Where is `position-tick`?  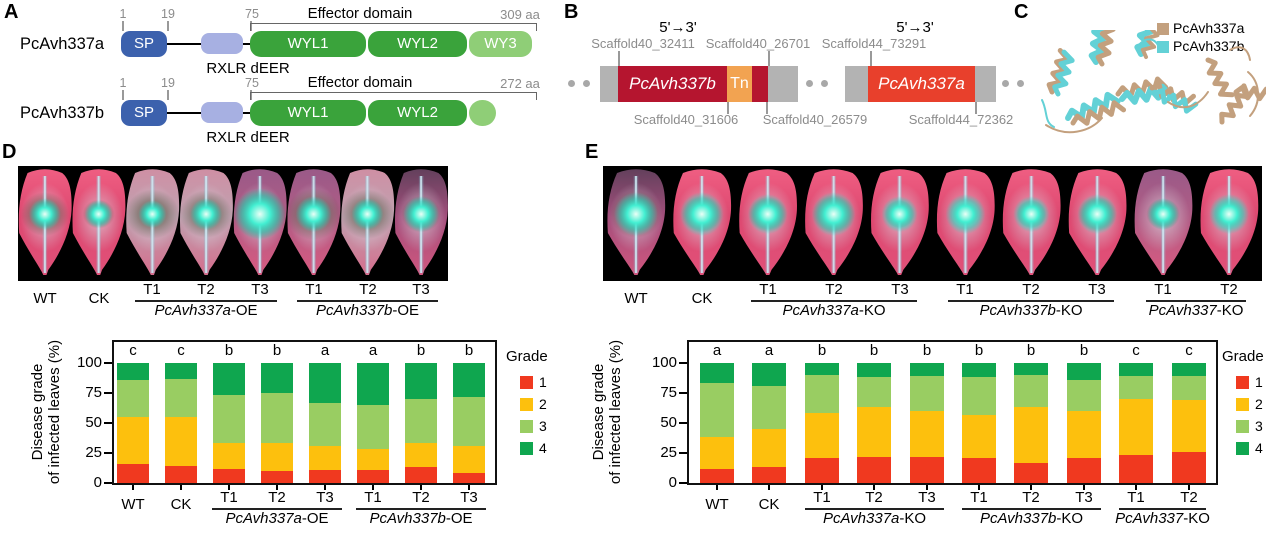
position-tick is located at coordinates (168, 26).